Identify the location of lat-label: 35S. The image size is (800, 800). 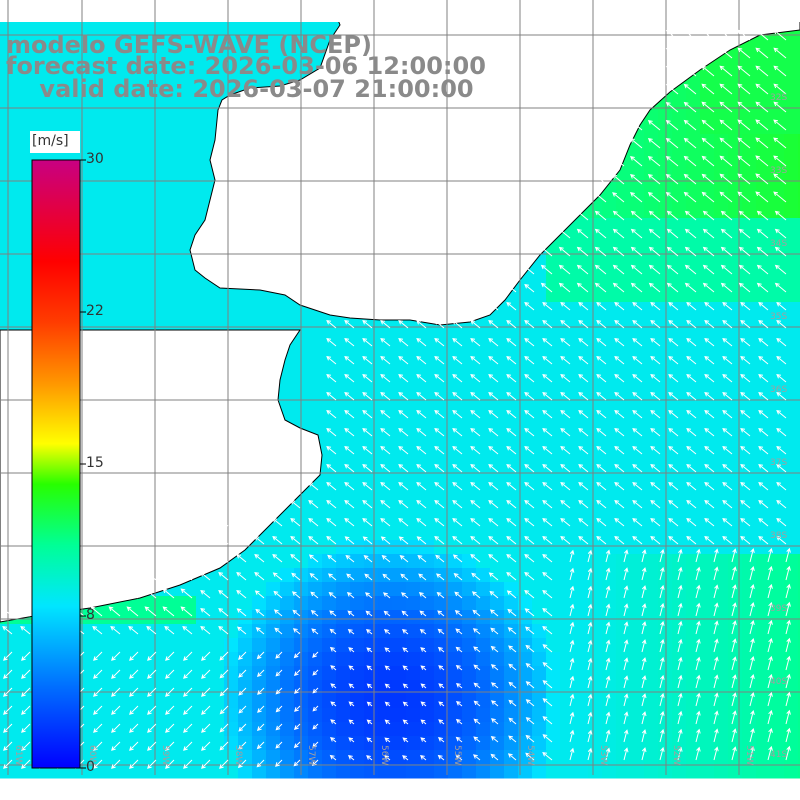
(778, 317).